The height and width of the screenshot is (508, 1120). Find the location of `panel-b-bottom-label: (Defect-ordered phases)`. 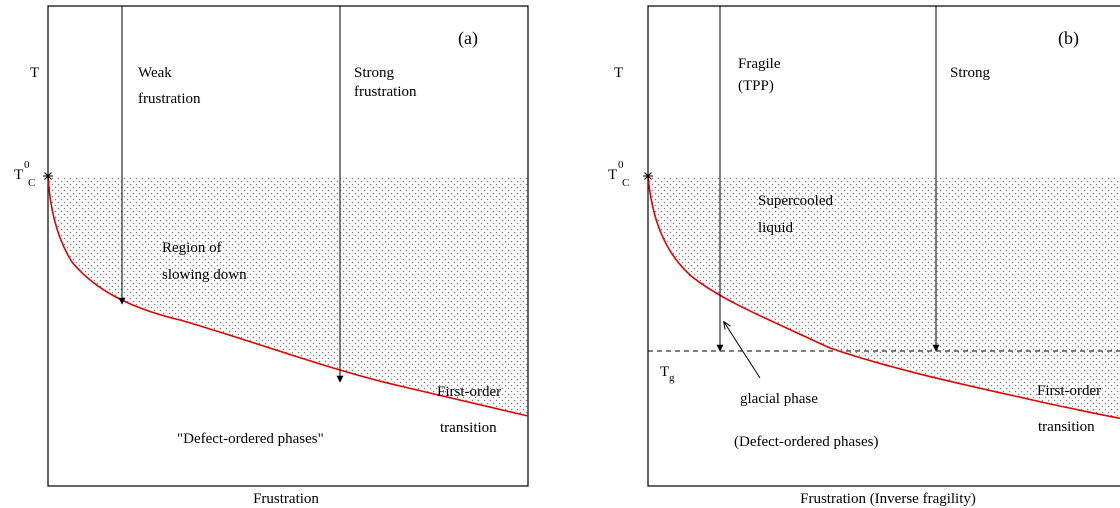

panel-b-bottom-label: (Defect-ordered phases) is located at coordinates (806, 442).